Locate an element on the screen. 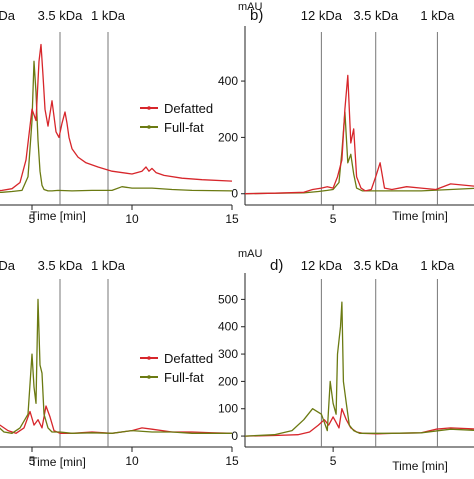 This screenshot has width=474, height=479. series-line-c-defatted is located at coordinates (116, 419).